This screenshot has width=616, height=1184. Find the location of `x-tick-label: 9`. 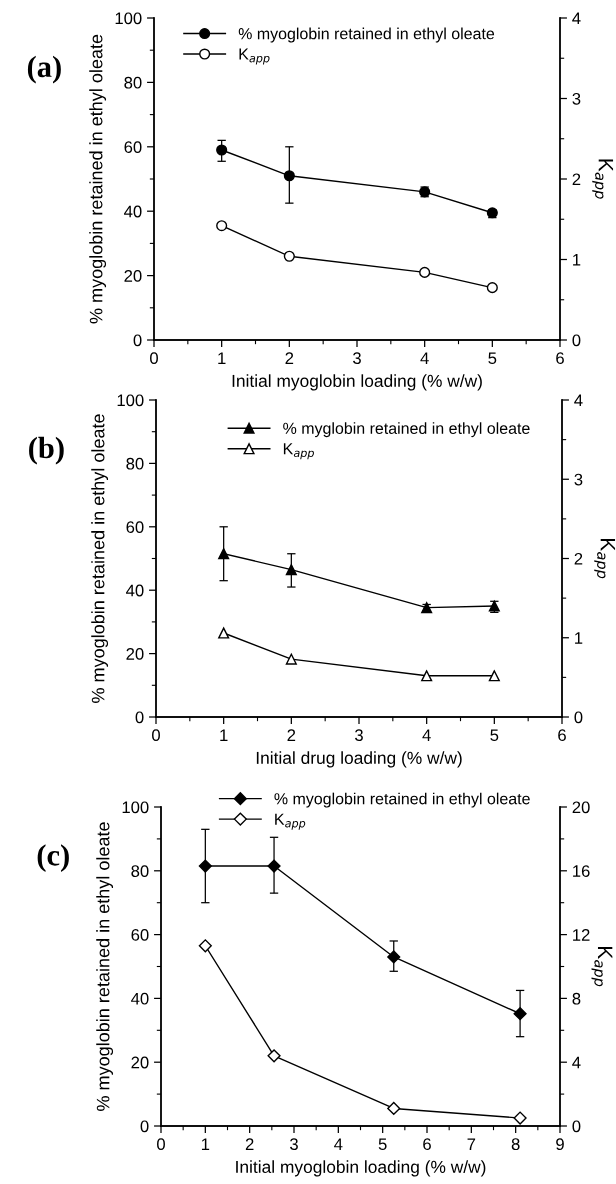

x-tick-label: 9 is located at coordinates (560, 1144).